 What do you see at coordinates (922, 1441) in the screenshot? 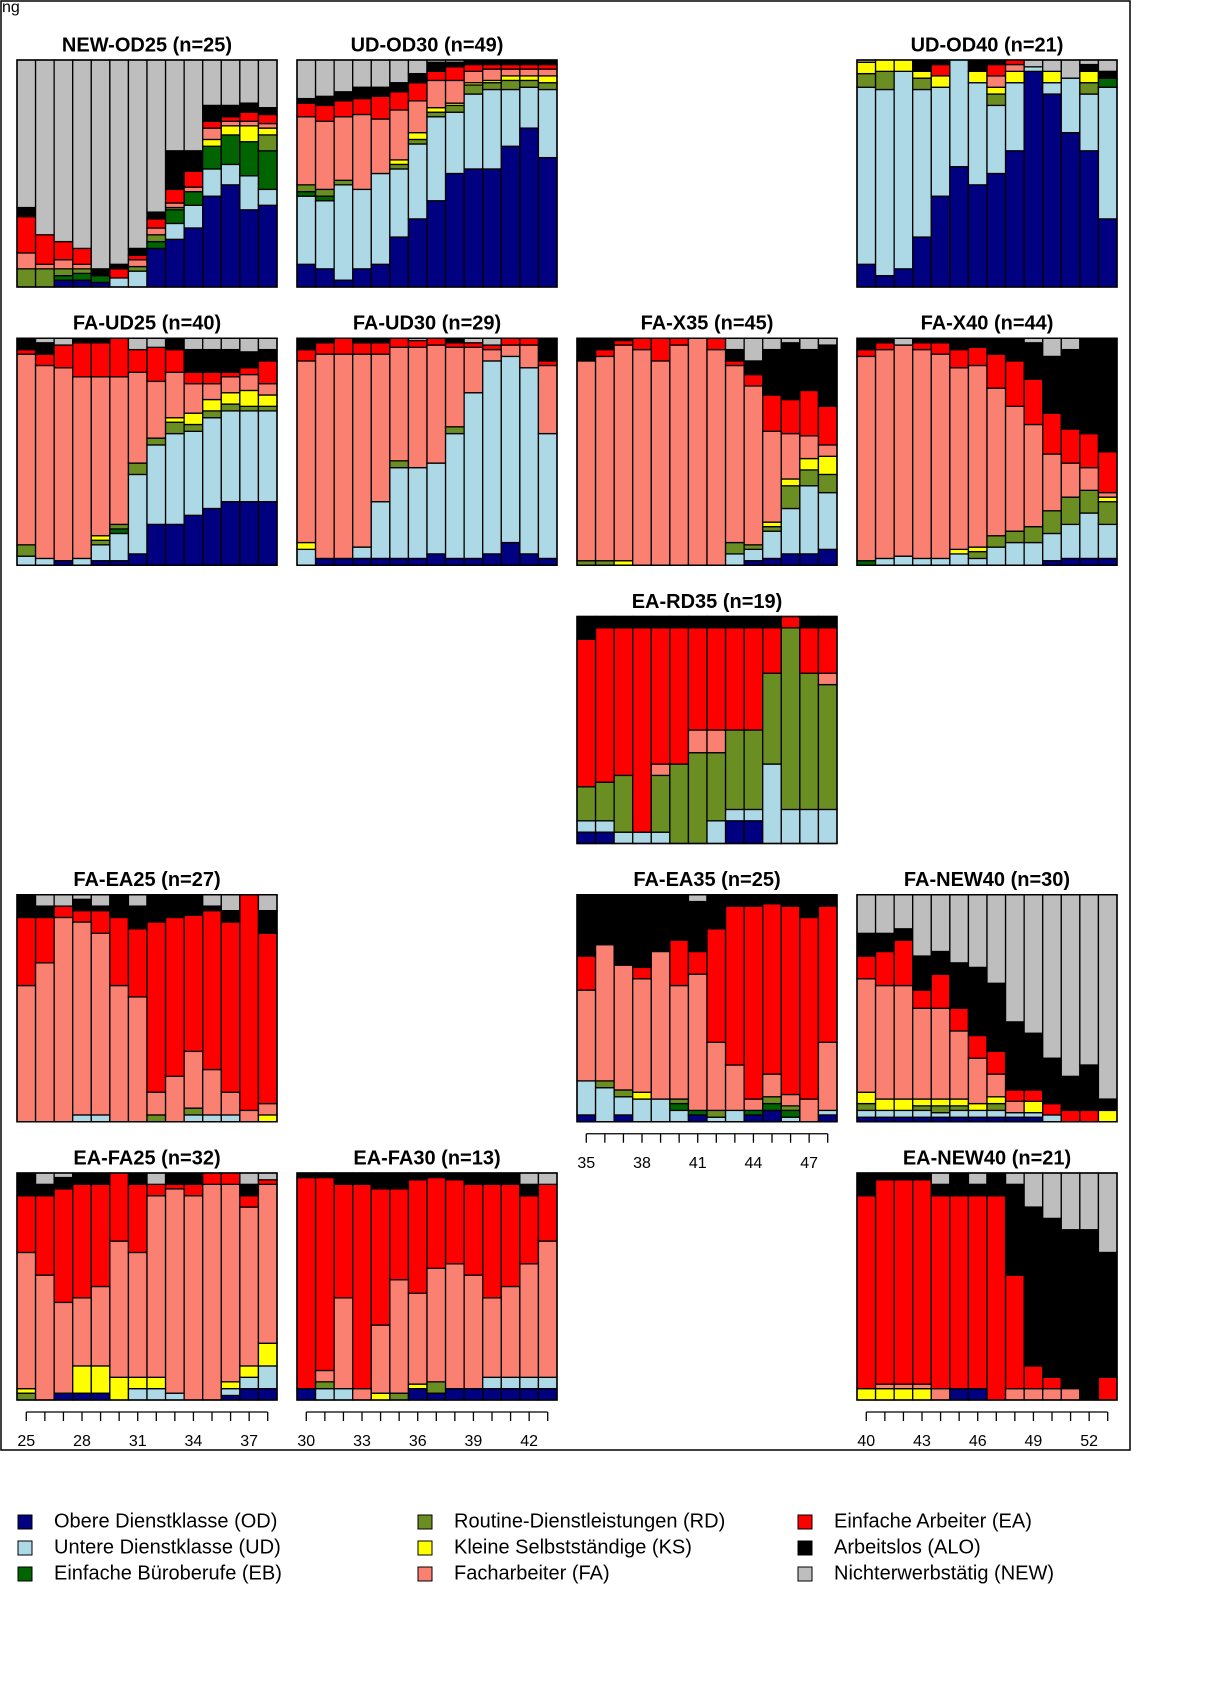
I see `x-tick-label: 43` at bounding box center [922, 1441].